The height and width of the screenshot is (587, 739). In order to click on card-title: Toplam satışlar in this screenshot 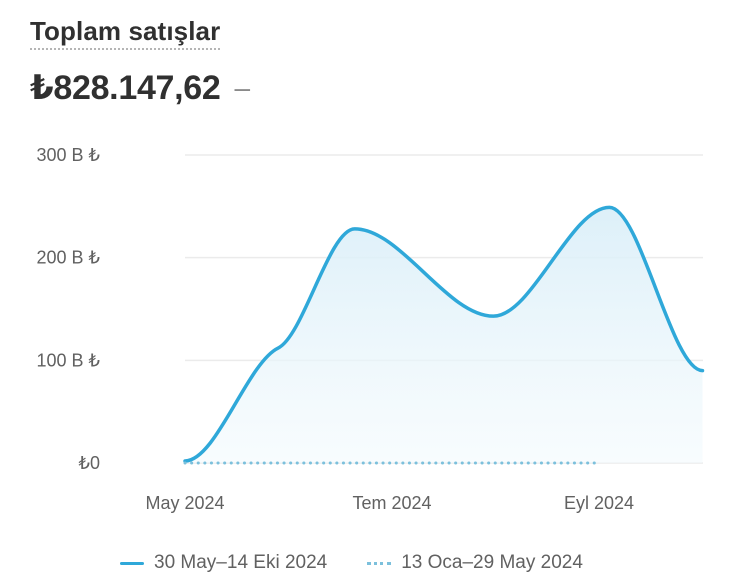, I will do `click(125, 33)`.